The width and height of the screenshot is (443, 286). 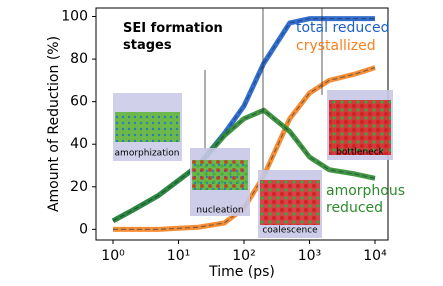 What do you see at coordinates (147, 127) in the screenshot?
I see `inset-amorphization: amorphization` at bounding box center [147, 127].